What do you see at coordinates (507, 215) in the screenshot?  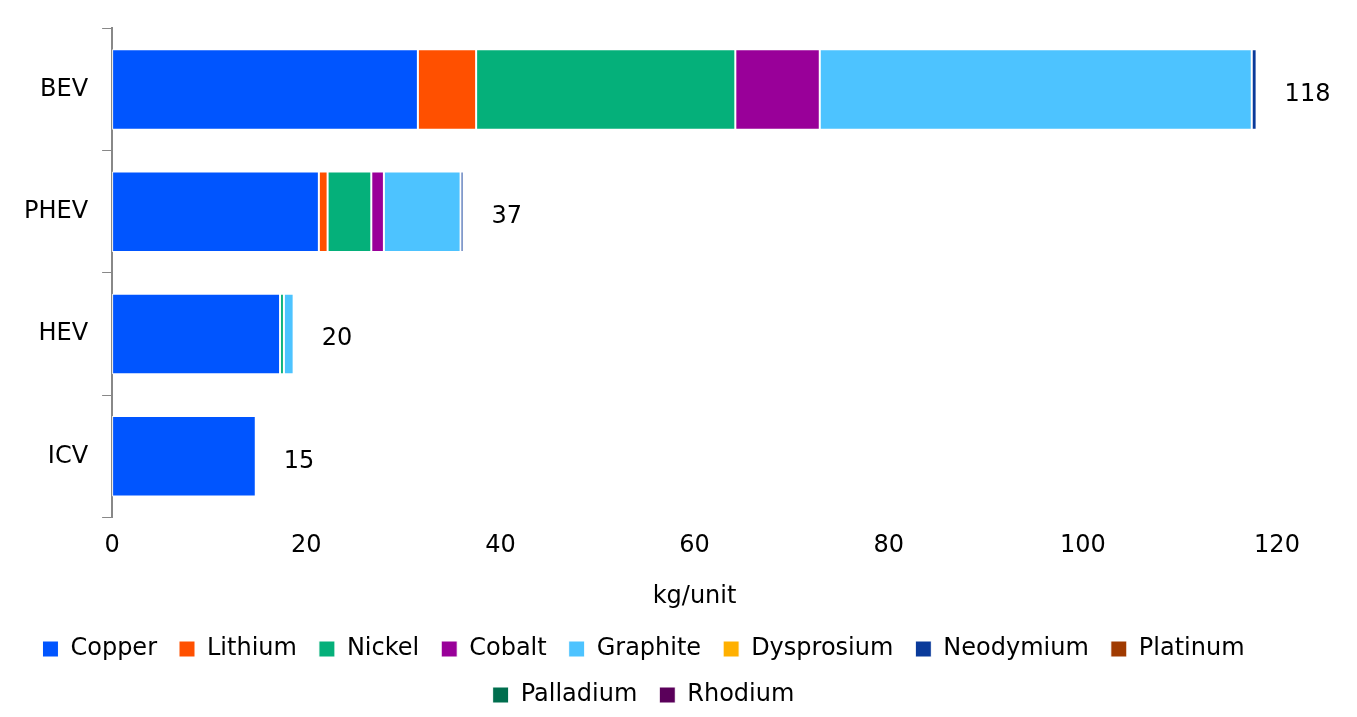 I see `total-label: 37` at bounding box center [507, 215].